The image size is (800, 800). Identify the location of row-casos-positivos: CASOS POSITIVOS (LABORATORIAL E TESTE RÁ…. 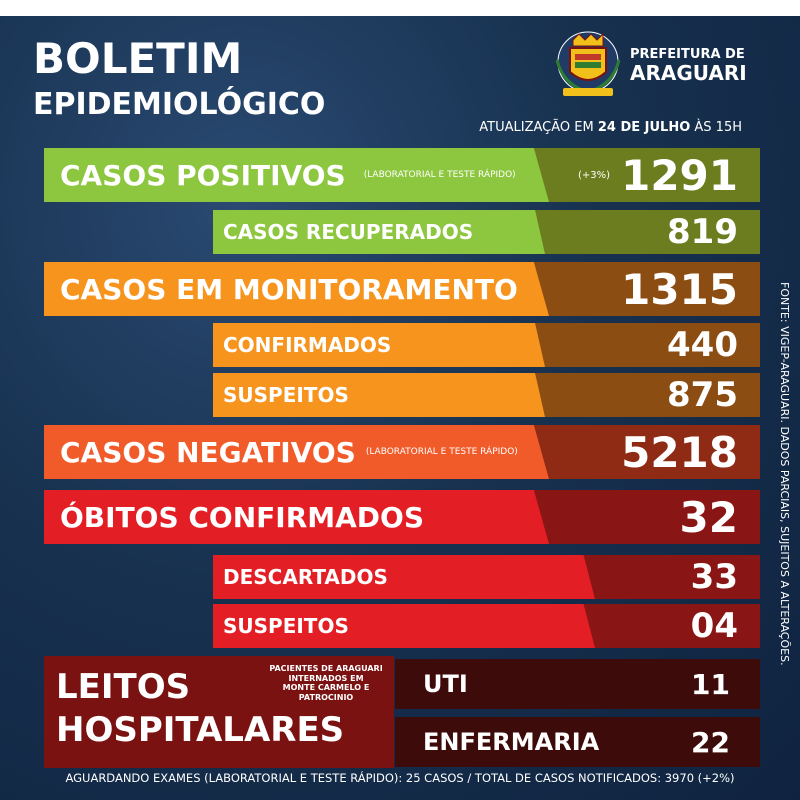
(402, 175).